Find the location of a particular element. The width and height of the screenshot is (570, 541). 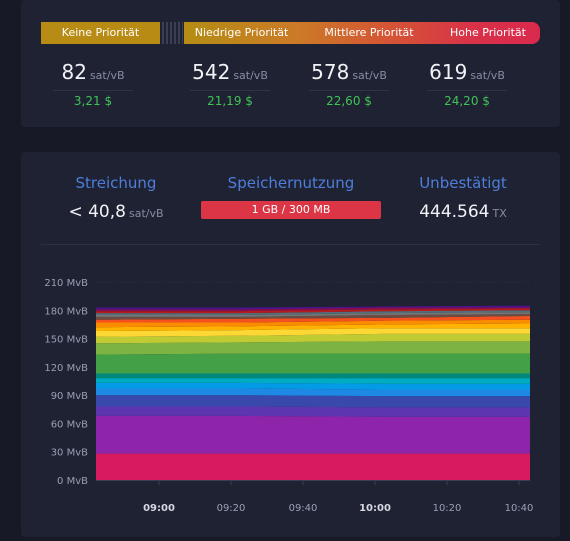

x-tick-label: 10:00 is located at coordinates (375, 508).